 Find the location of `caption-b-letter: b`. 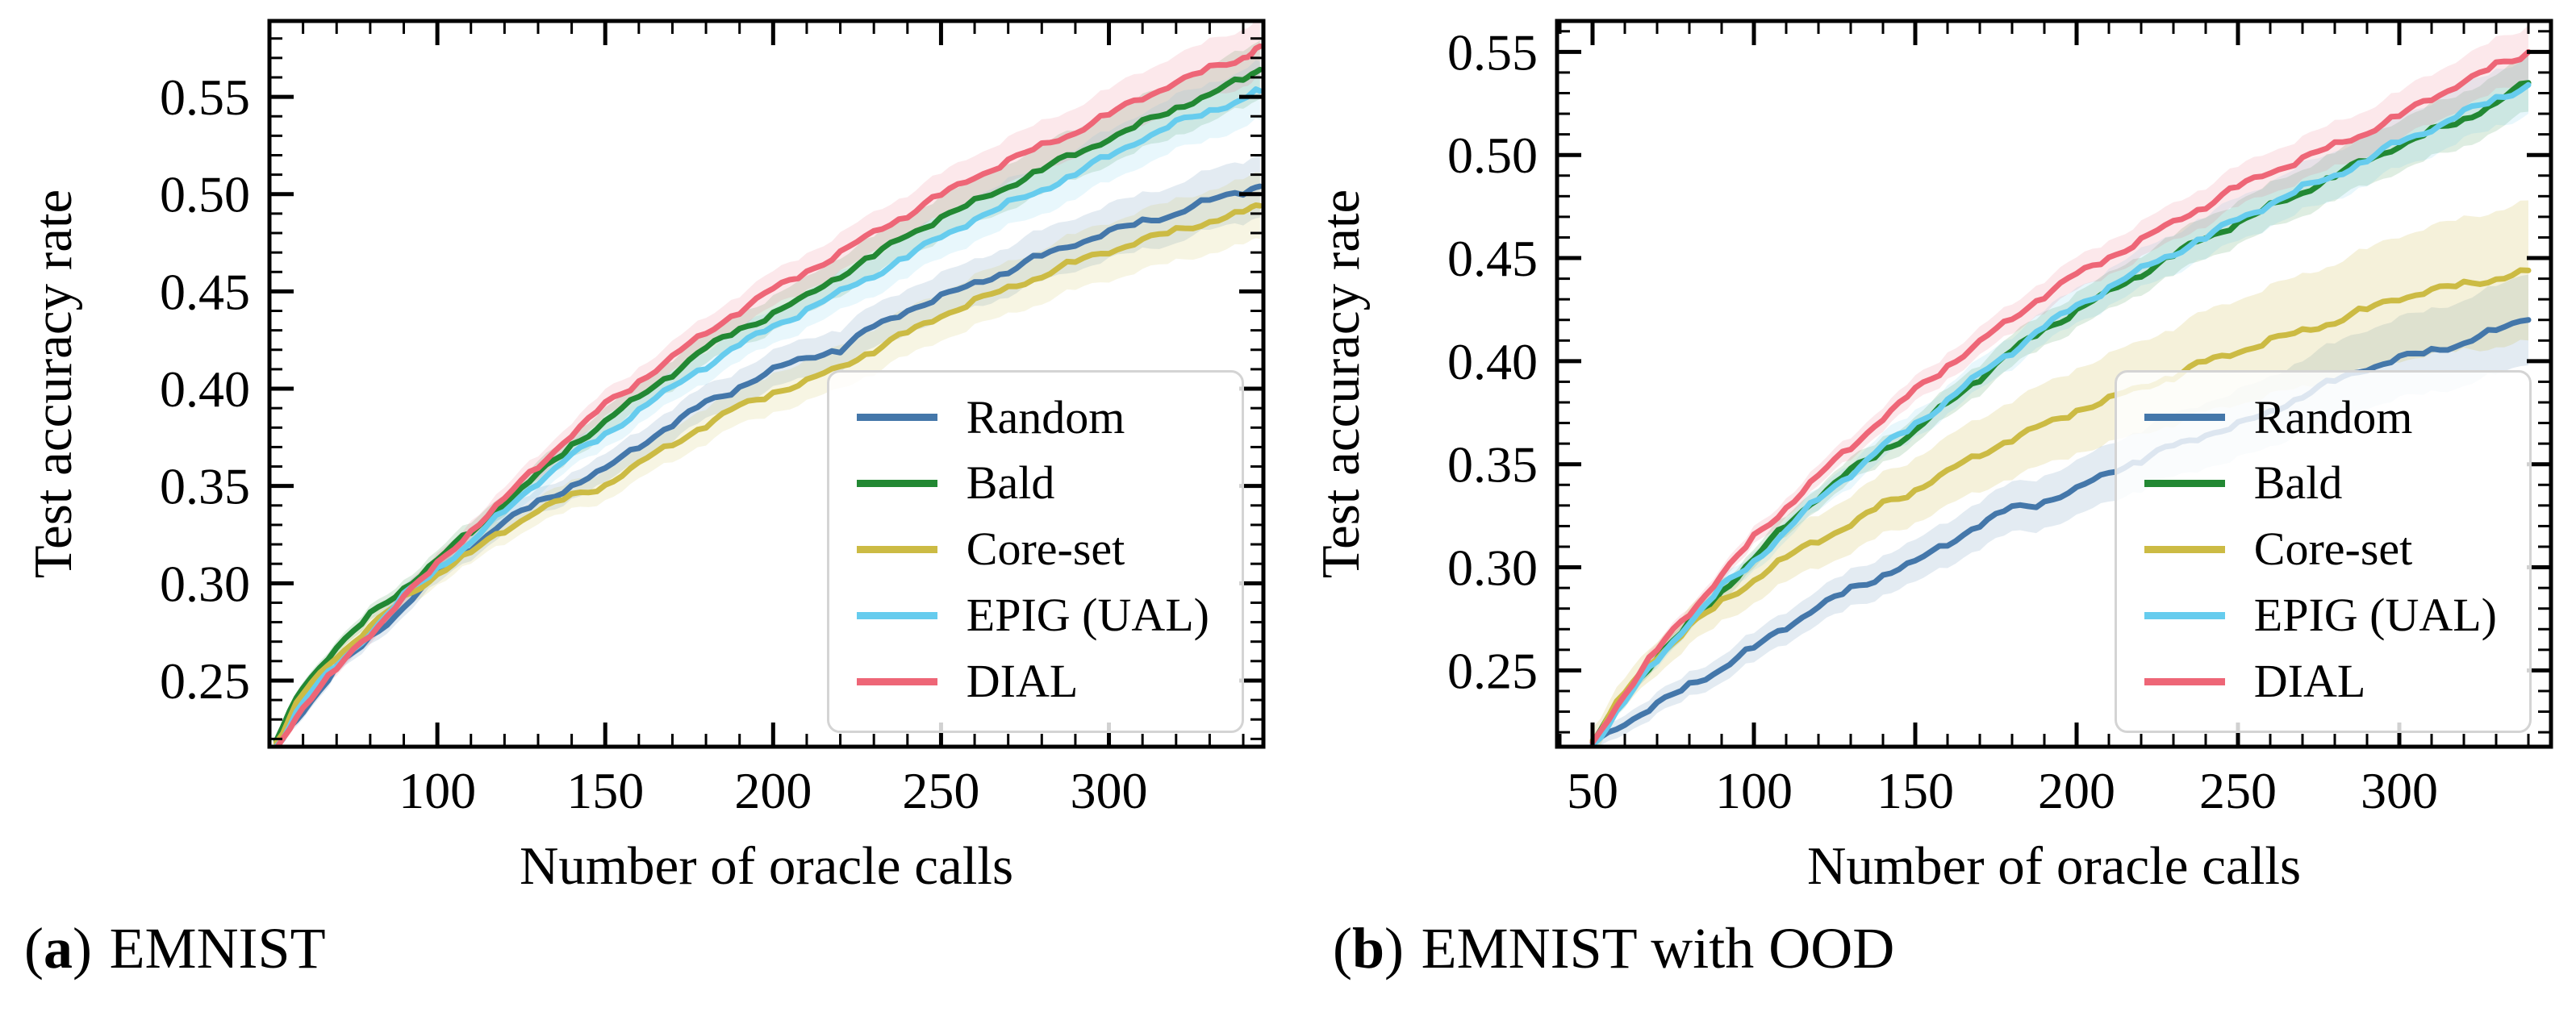

caption-b-letter: b is located at coordinates (1368, 948).